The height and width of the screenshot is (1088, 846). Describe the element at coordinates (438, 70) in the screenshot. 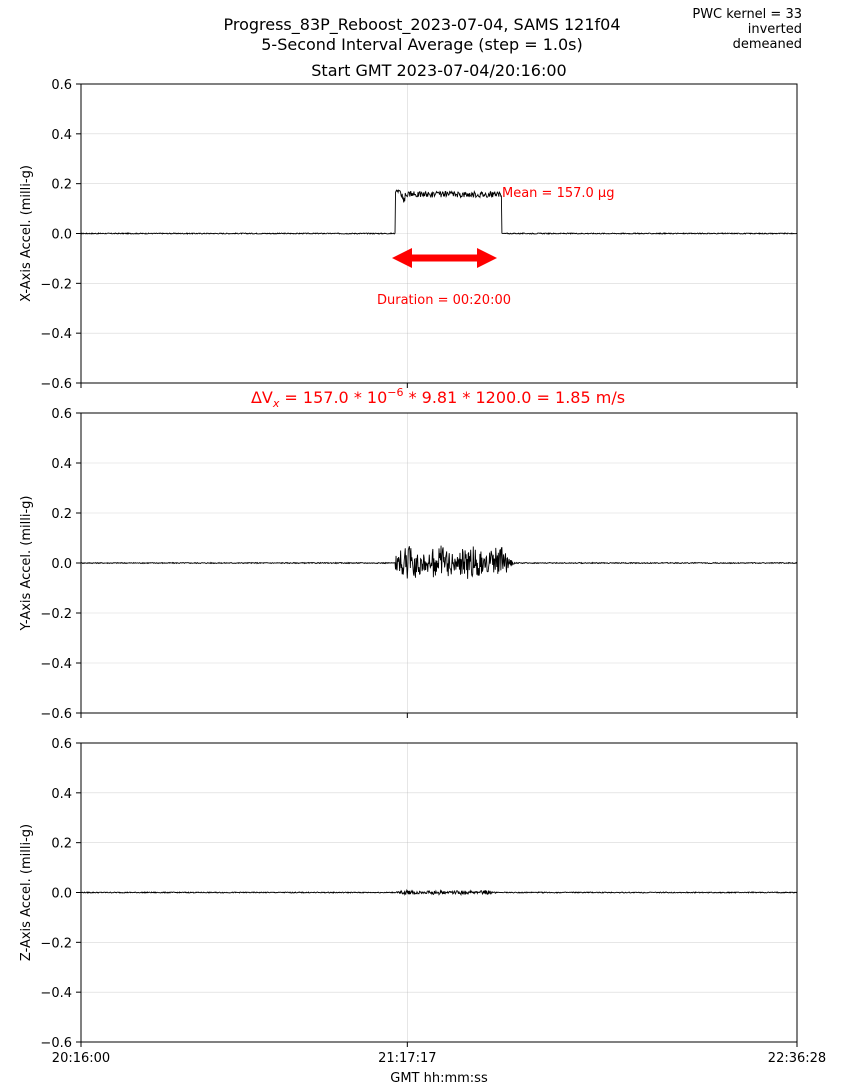

I see `figure-subtitle: Start GMT 2023-07-04/20:16:00` at that location.